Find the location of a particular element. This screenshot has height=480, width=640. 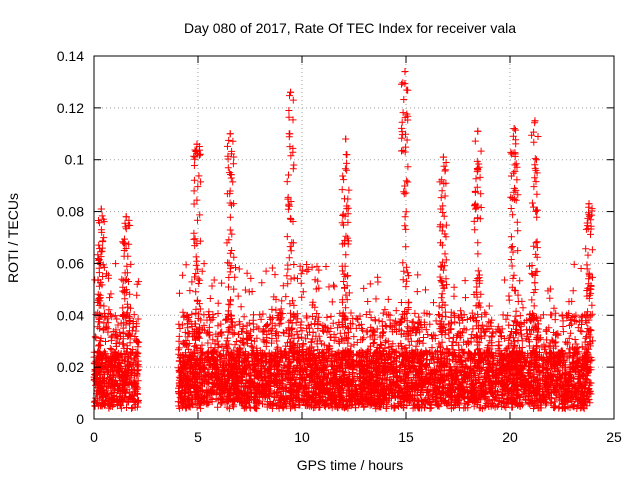

x-tick-label: 25 is located at coordinates (614, 437).